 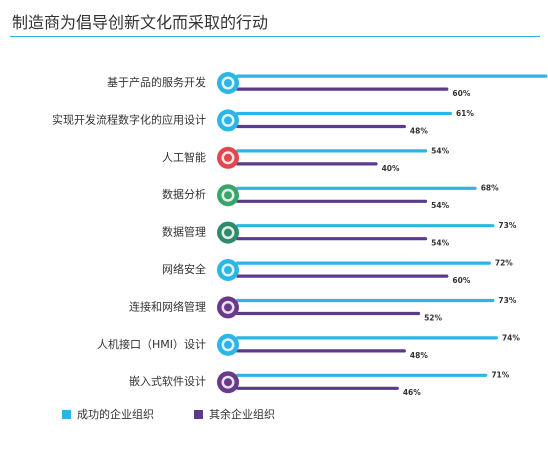 What do you see at coordinates (440, 150) in the screenshot?
I see `value-label-successful: 54%` at bounding box center [440, 150].